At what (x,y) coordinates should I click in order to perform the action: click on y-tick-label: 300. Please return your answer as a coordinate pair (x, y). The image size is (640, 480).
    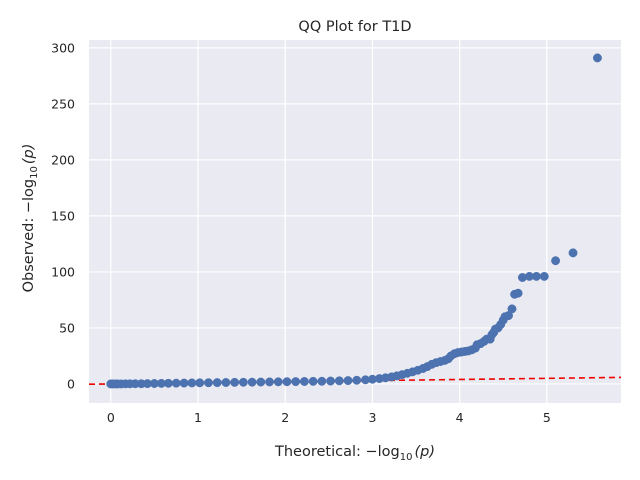
    Looking at the image, I should click on (63, 47).